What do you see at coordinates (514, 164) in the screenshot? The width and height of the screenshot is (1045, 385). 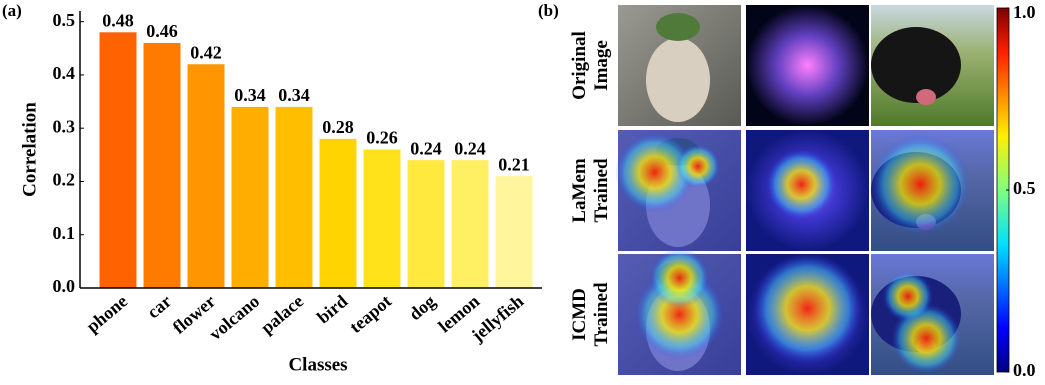 I see `value-label: 0.21` at bounding box center [514, 164].